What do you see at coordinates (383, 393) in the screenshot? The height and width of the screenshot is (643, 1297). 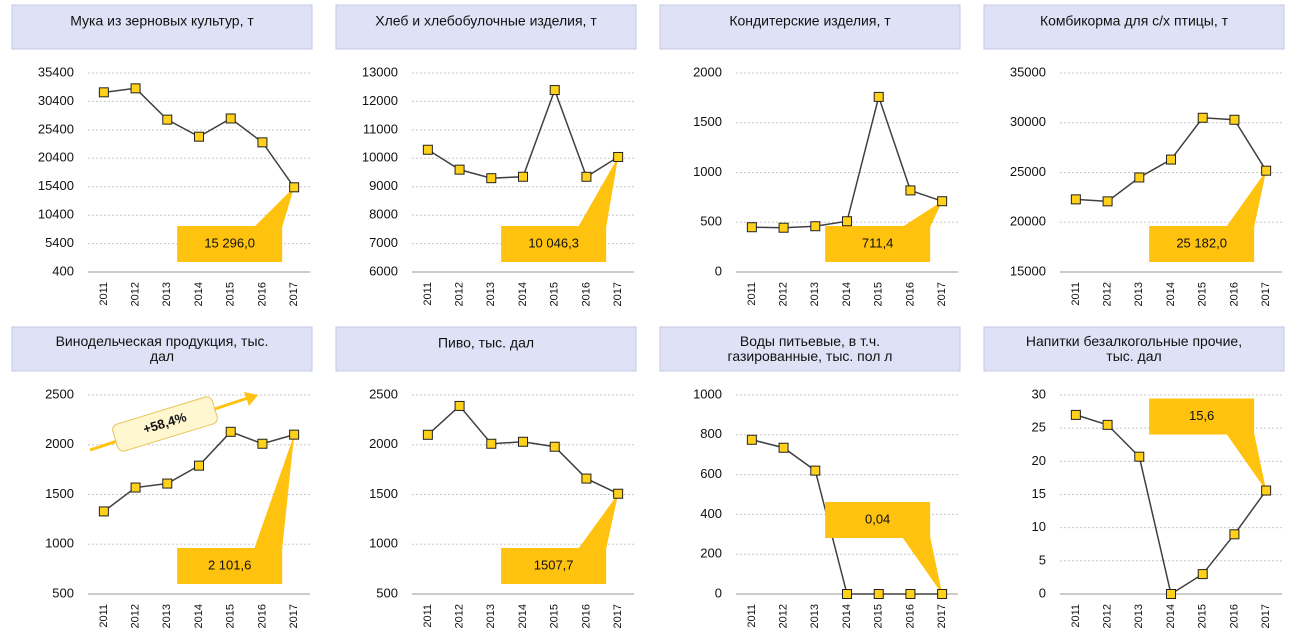 I see `y-tick-label: 2500` at bounding box center [383, 393].